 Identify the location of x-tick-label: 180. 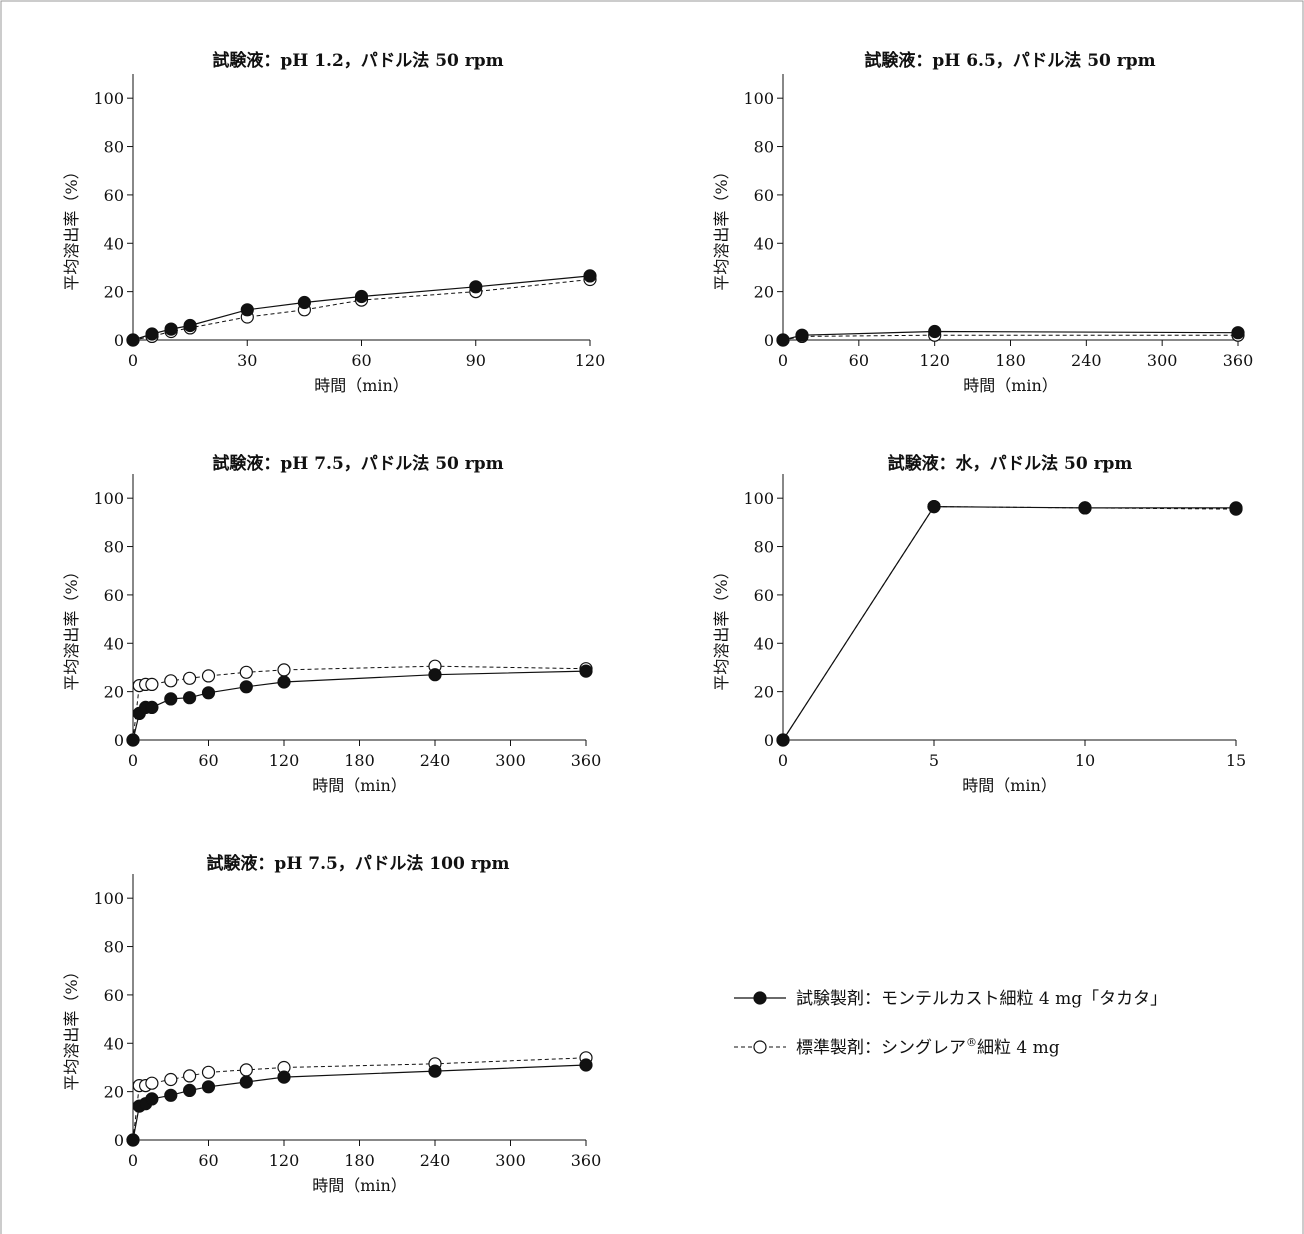
(359, 1160).